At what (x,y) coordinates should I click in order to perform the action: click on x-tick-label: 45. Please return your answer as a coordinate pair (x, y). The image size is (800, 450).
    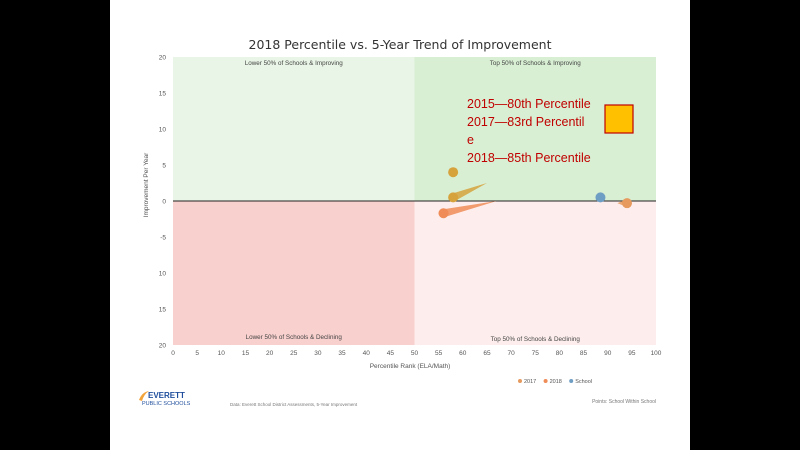
    Looking at the image, I should click on (391, 353).